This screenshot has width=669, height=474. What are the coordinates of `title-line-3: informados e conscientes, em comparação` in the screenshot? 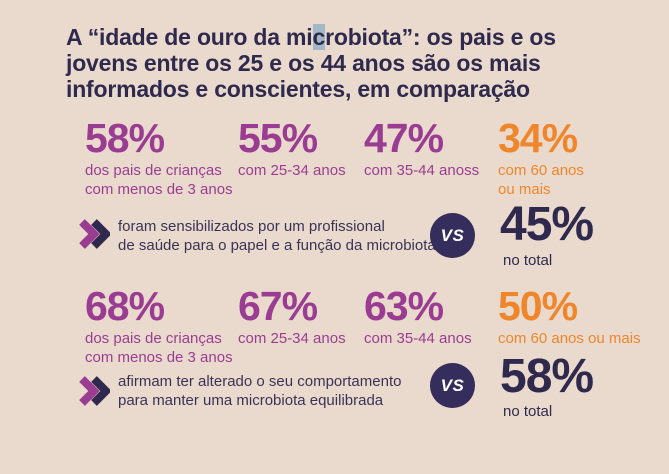 It's located at (298, 89).